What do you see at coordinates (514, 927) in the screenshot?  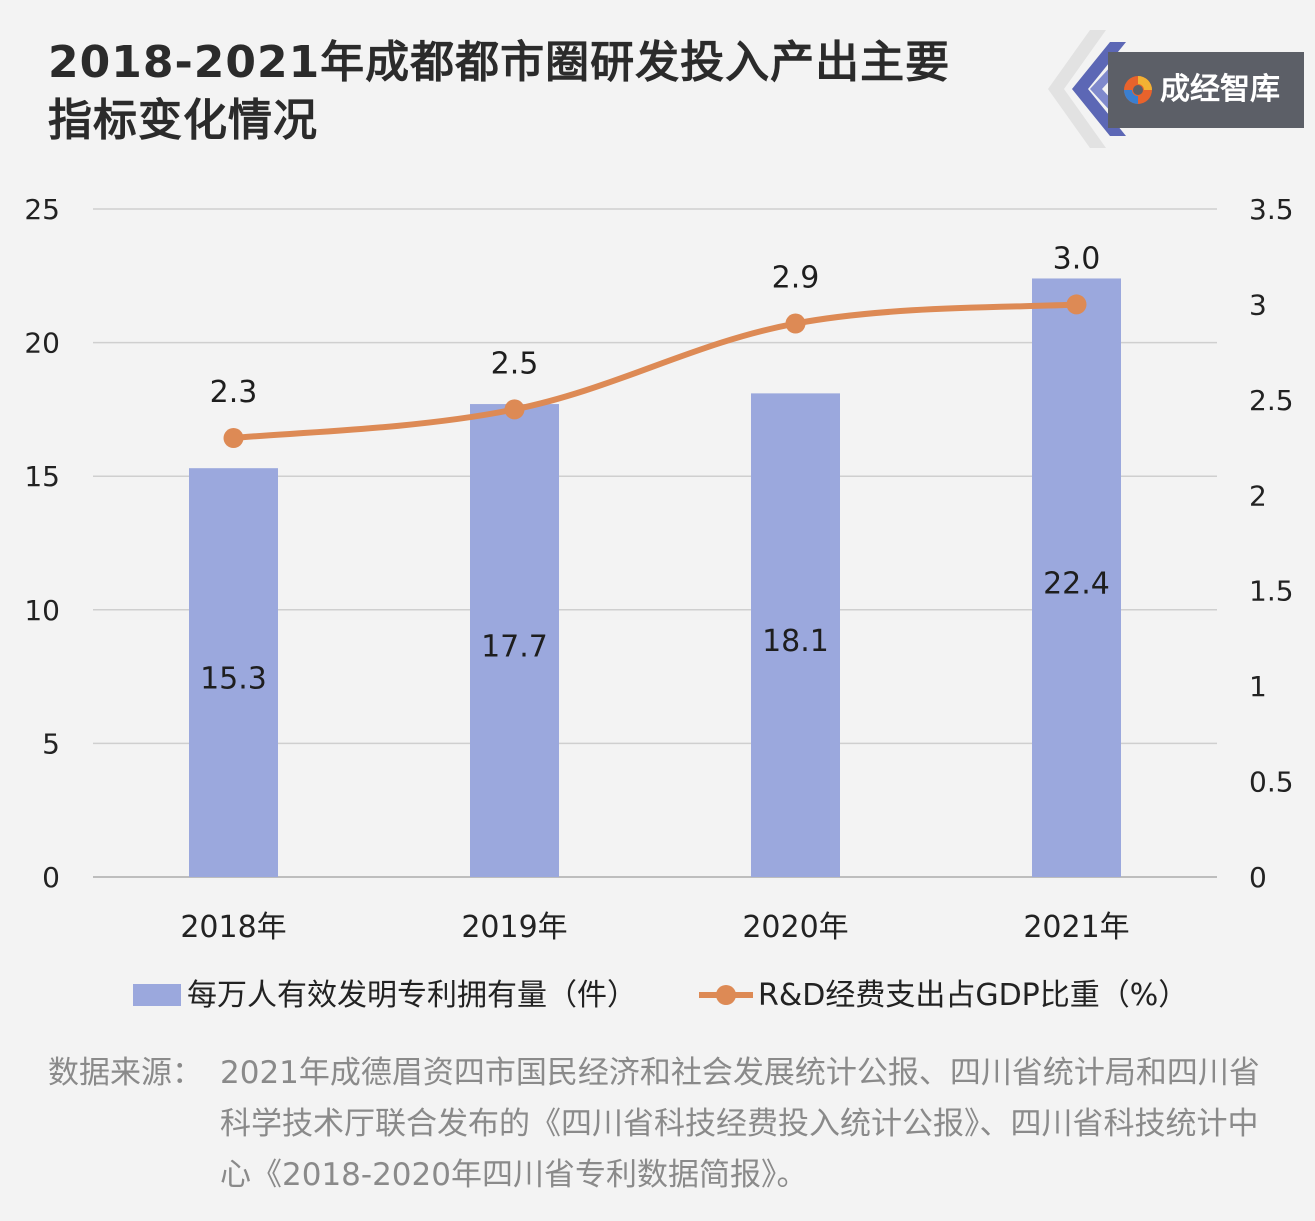 I see `x-axis-tick-label: 2019年` at bounding box center [514, 927].